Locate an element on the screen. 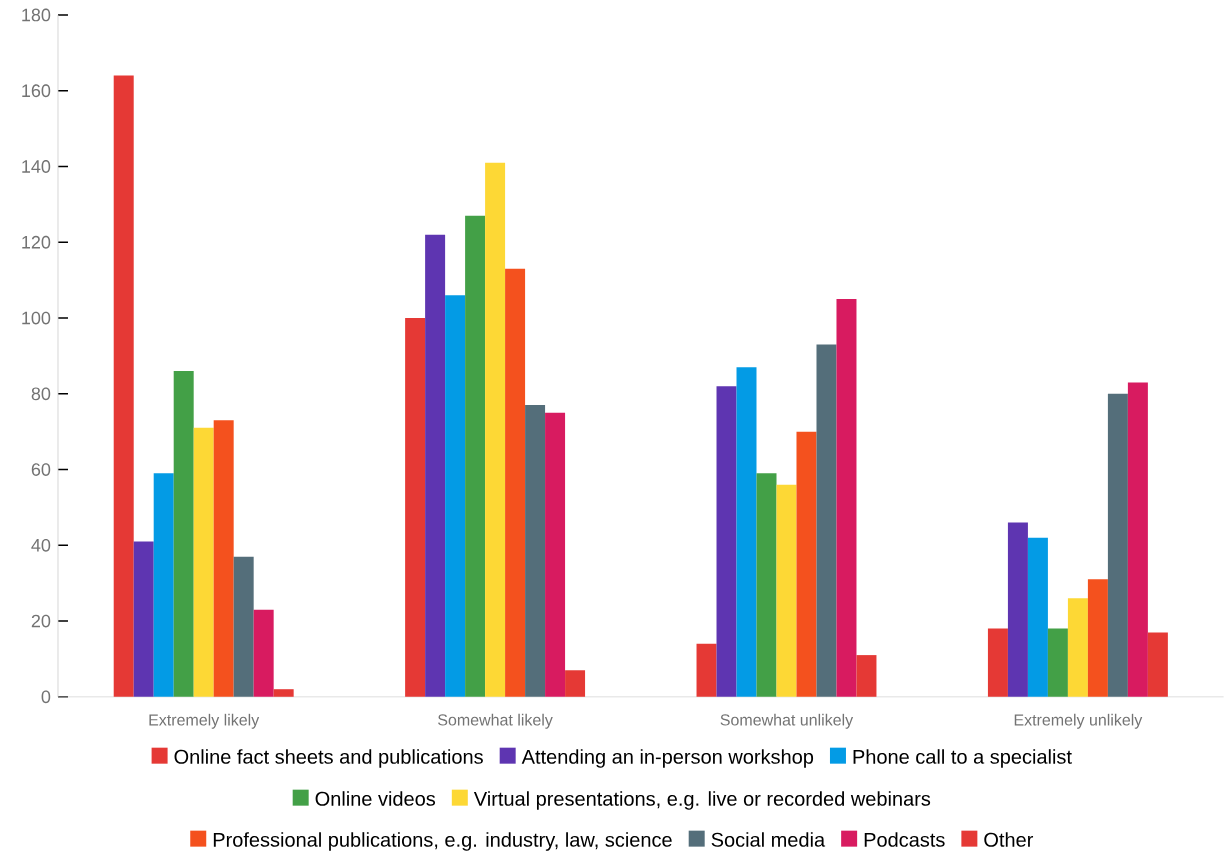 The height and width of the screenshot is (858, 1224). y-tick-label: 20 is located at coordinates (41, 621).